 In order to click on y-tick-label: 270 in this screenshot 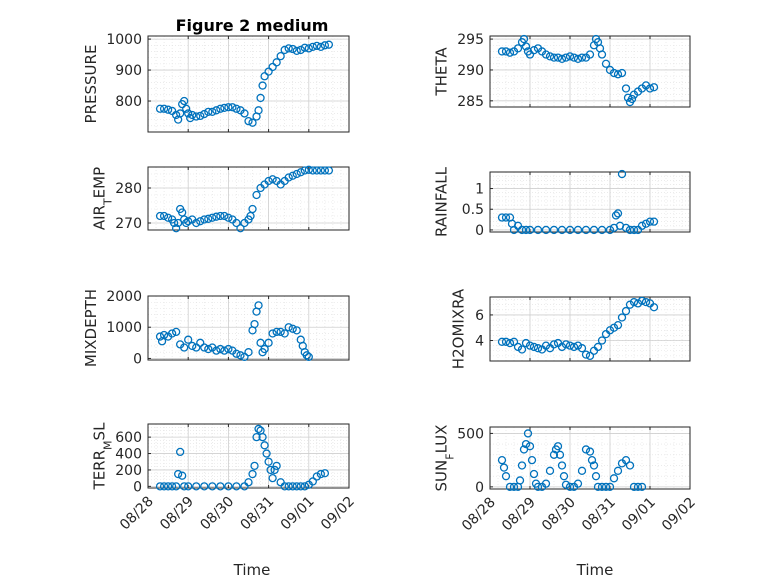, I will do `click(128, 224)`.